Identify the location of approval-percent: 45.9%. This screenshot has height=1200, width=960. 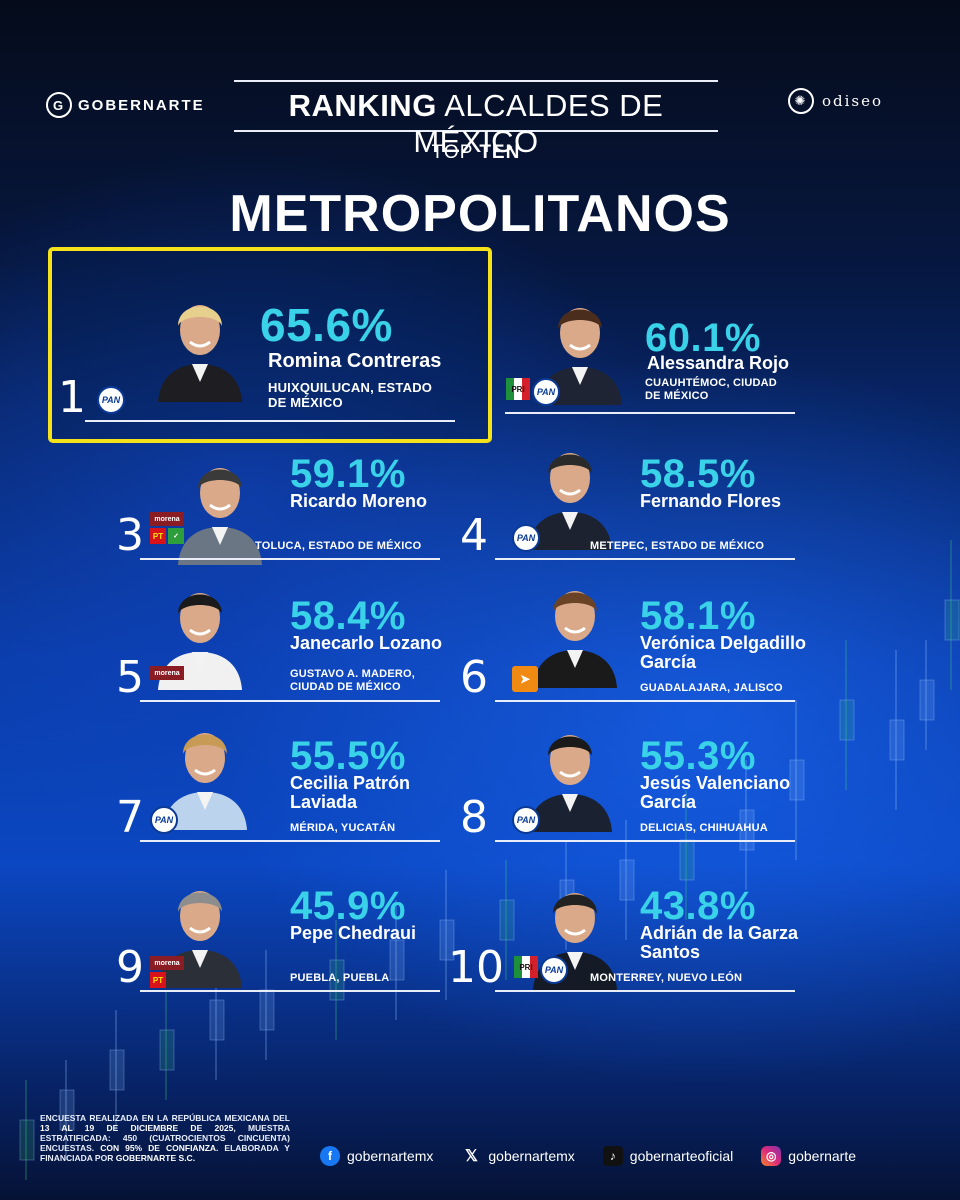
(348, 906).